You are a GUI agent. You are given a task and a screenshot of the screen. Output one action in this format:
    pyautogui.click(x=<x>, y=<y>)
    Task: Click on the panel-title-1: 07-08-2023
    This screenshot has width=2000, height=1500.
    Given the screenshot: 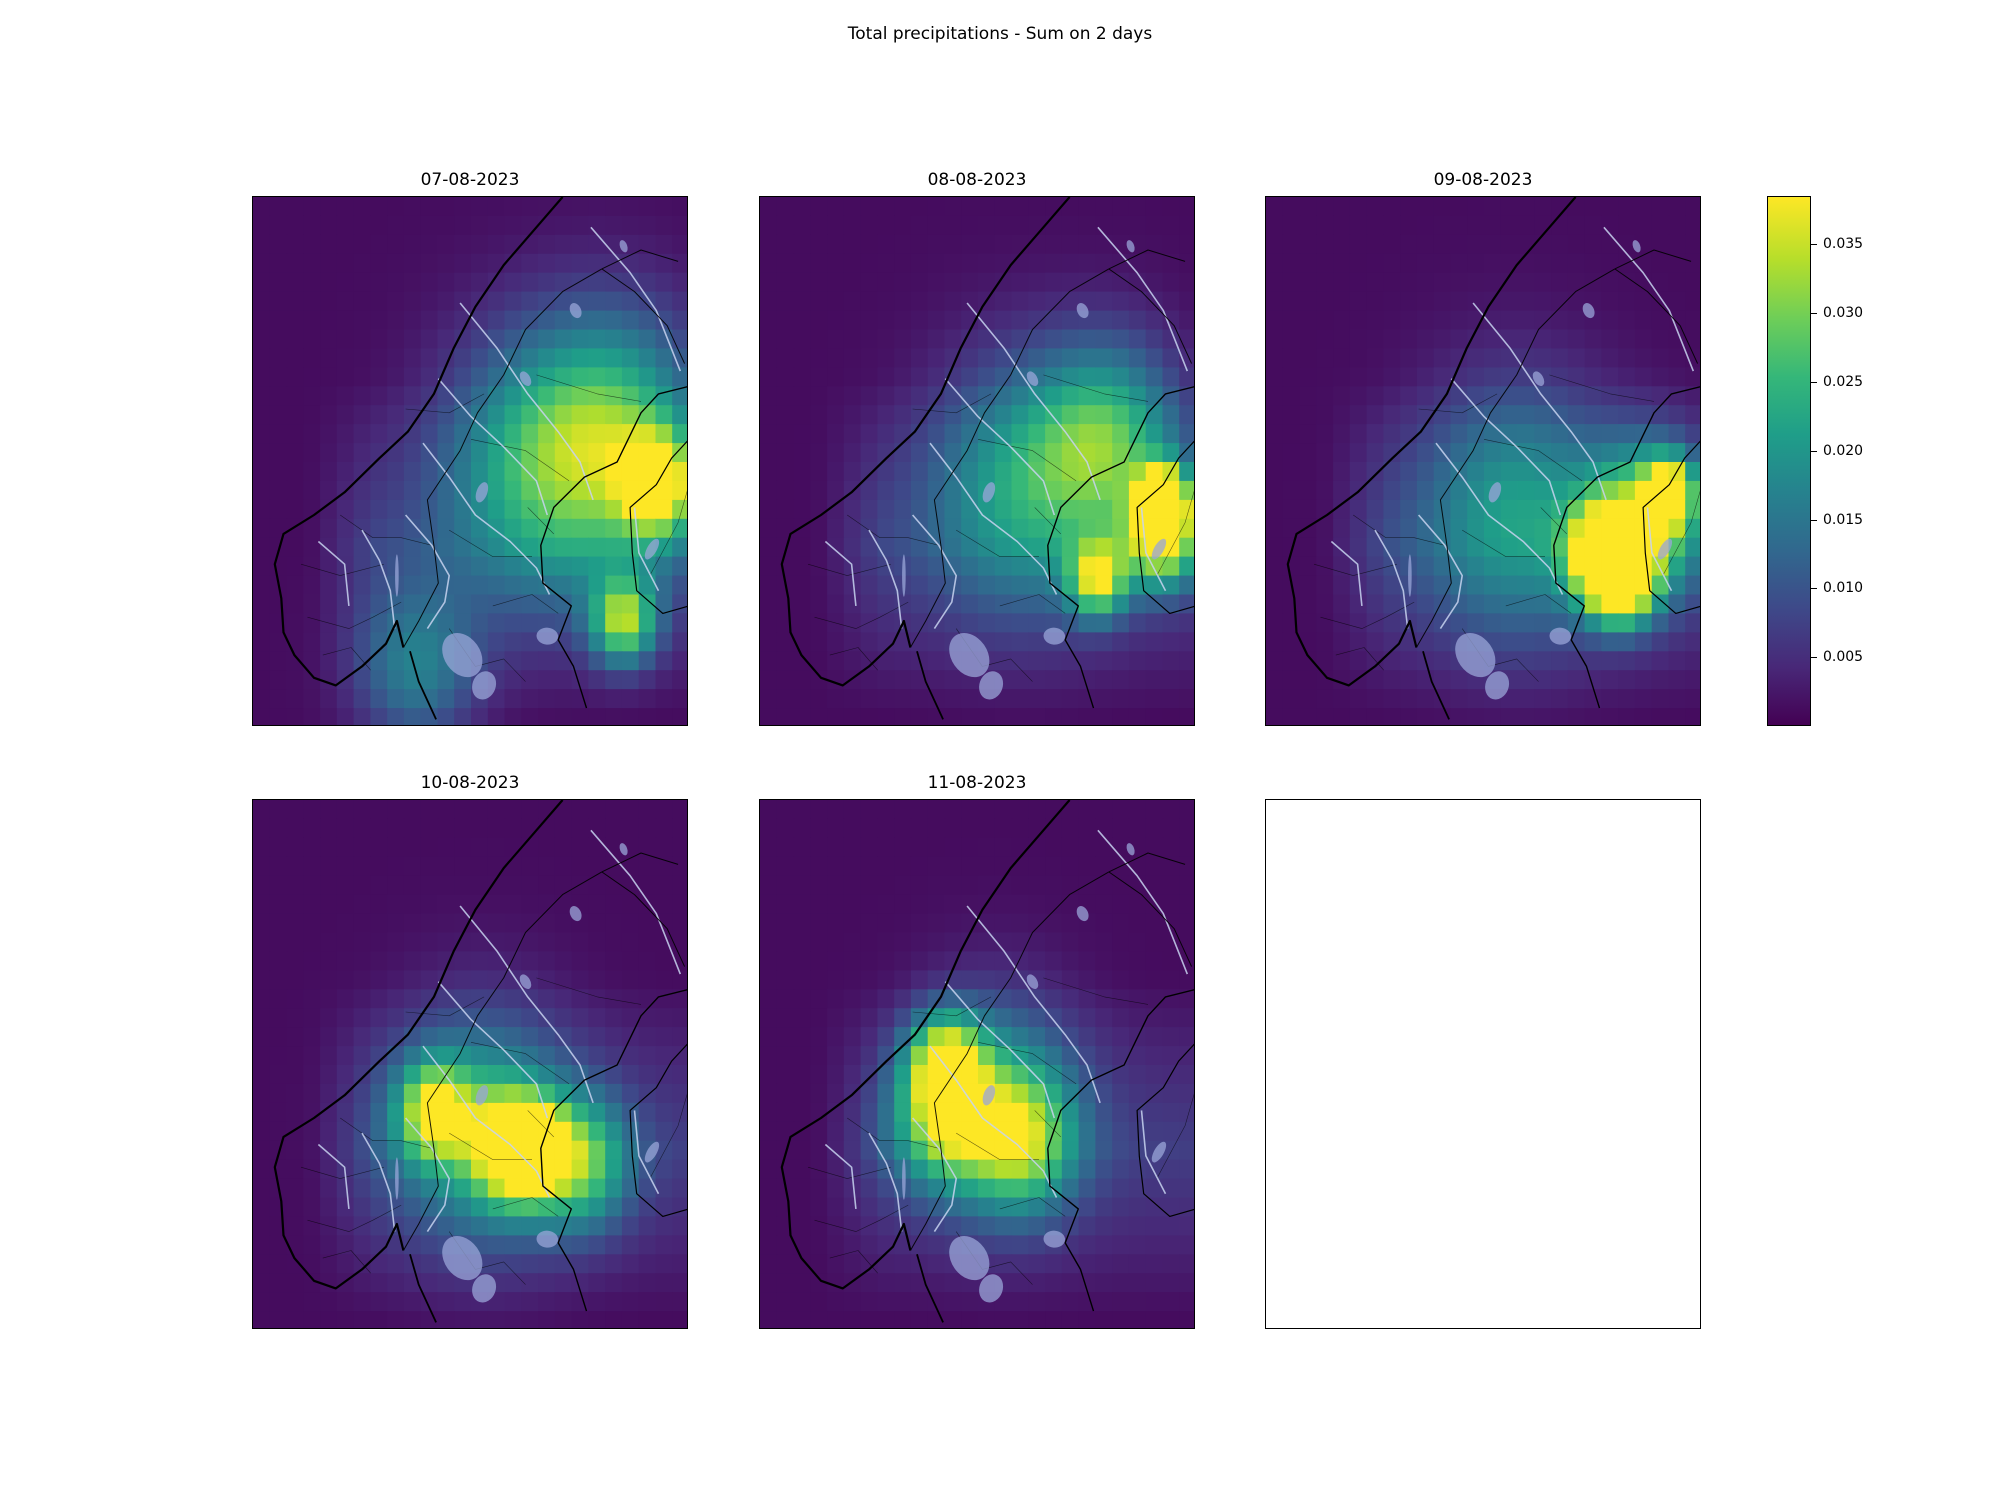 What is the action you would take?
    pyautogui.click(x=470, y=180)
    